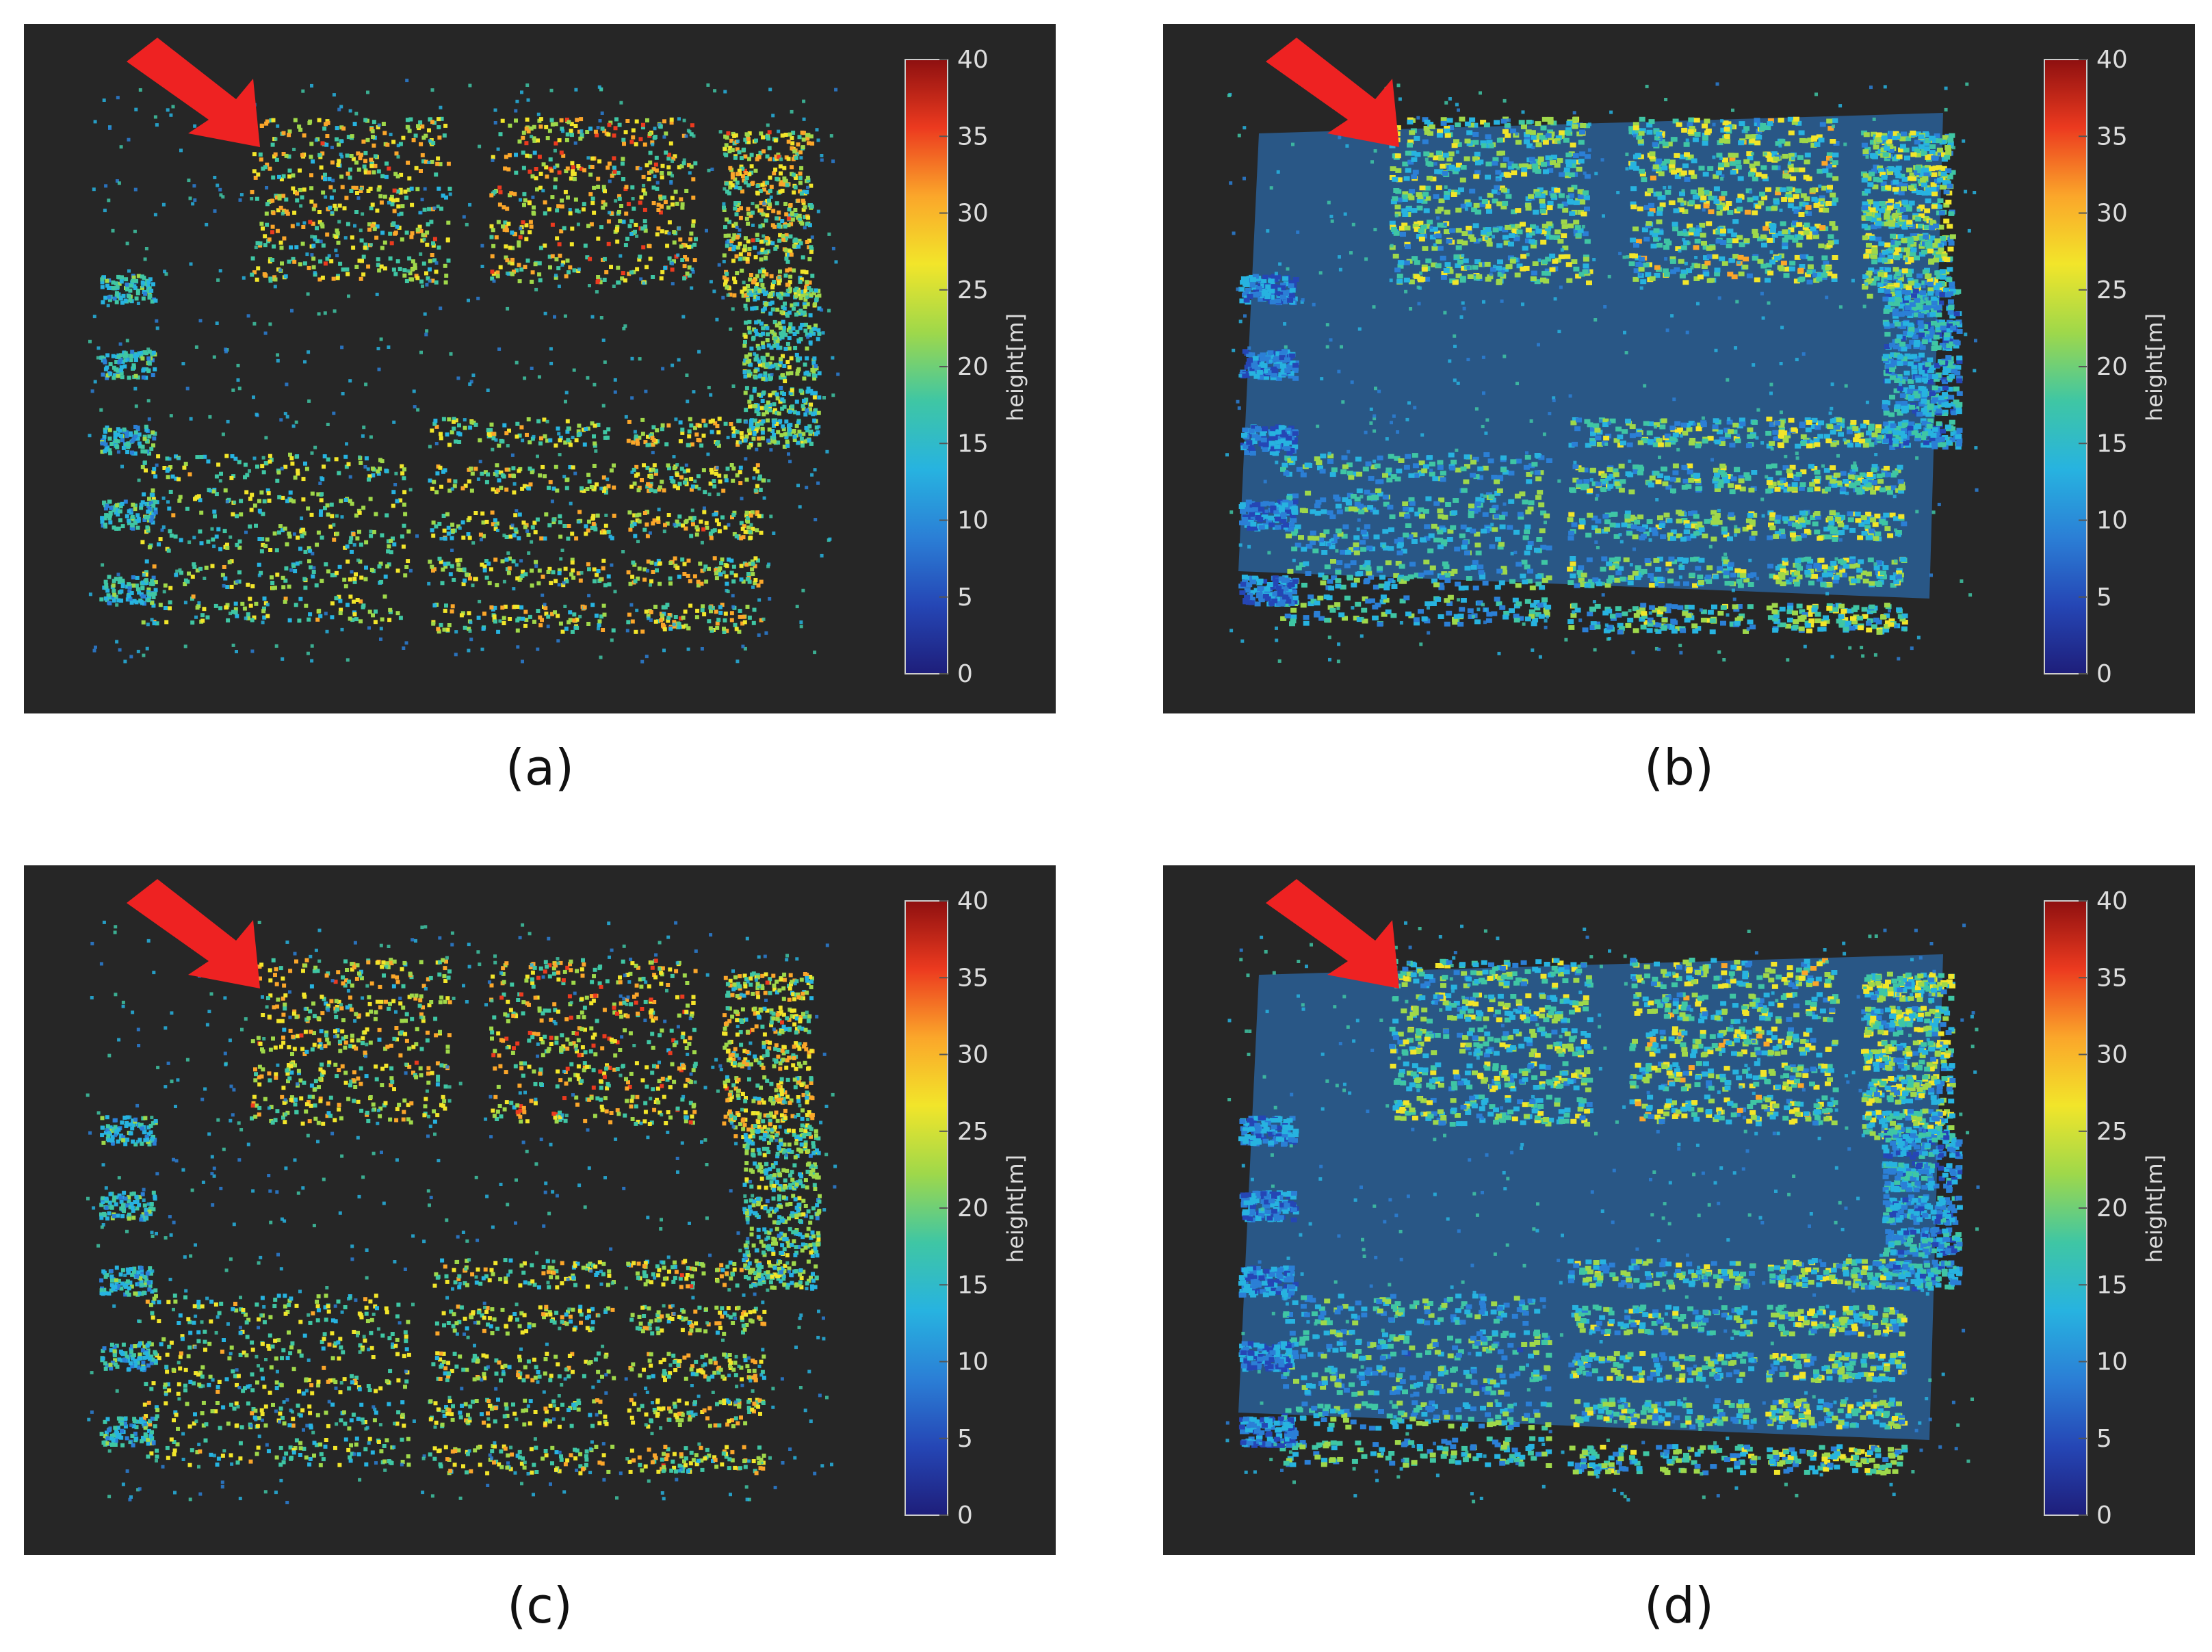 The width and height of the screenshot is (2212, 1652). What do you see at coordinates (540, 768) in the screenshot?
I see `caption-a: (a)` at bounding box center [540, 768].